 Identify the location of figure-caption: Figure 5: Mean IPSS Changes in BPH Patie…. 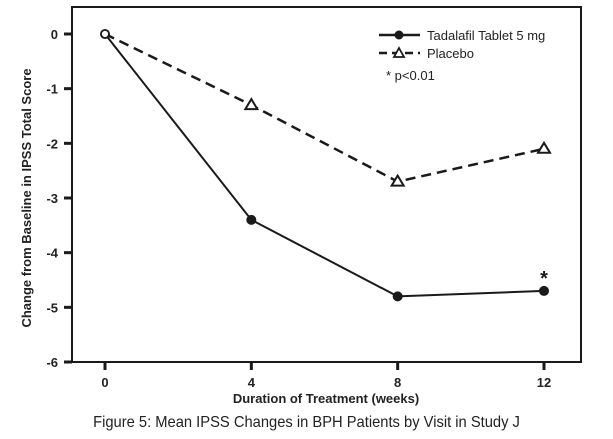
(306, 422).